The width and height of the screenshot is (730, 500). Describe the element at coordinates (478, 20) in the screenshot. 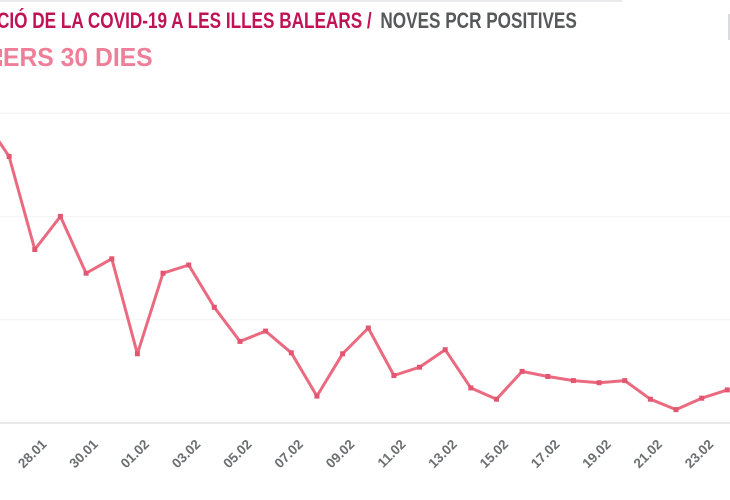

I see `title-secondary-text: NOVES PCR POSITIVES` at that location.